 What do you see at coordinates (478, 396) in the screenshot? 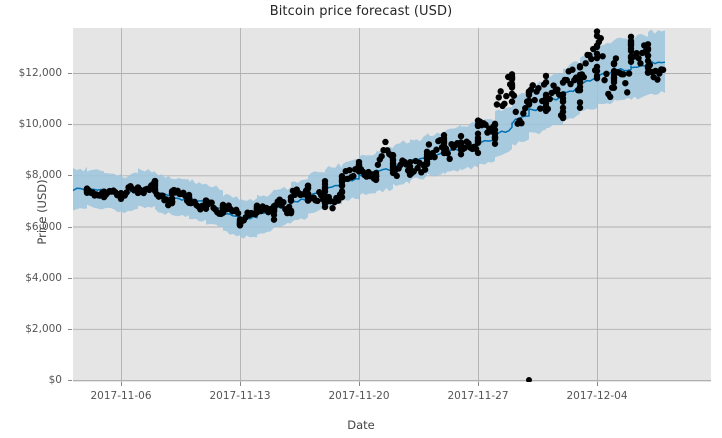
I see `x-tick-label: 2017-11-27` at bounding box center [478, 396].